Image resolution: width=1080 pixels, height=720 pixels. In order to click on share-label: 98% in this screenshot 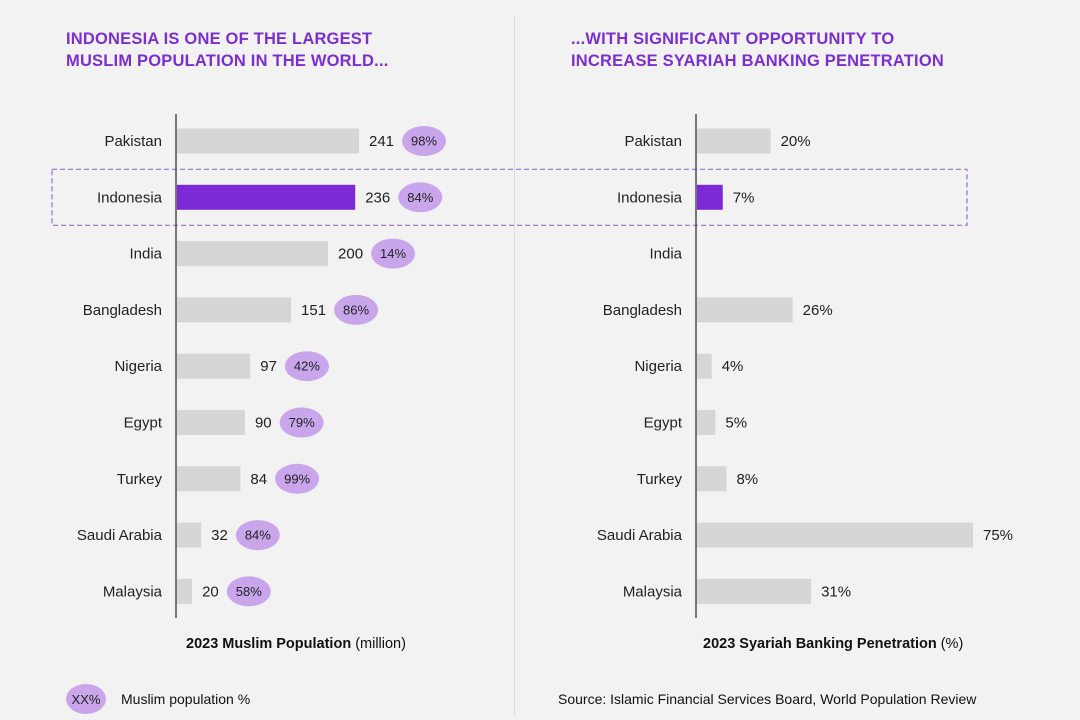, I will do `click(424, 141)`.